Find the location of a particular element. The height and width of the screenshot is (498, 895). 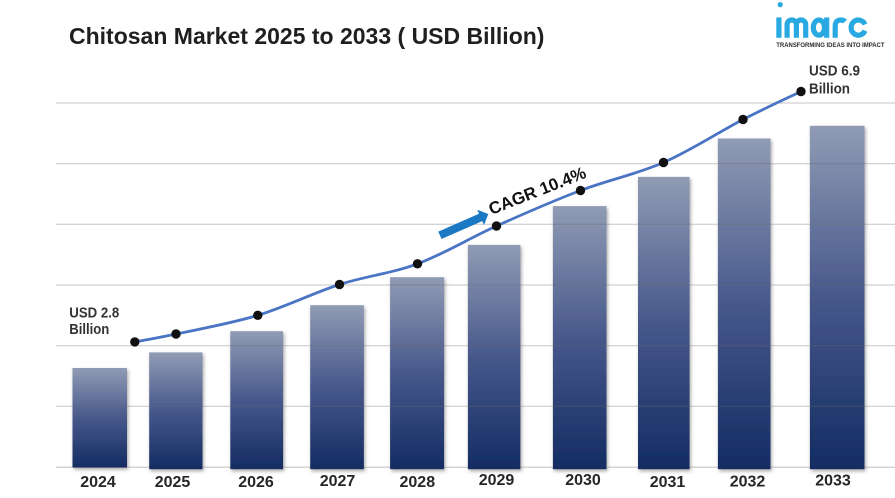

svg-text: 2033 is located at coordinates (833, 481).